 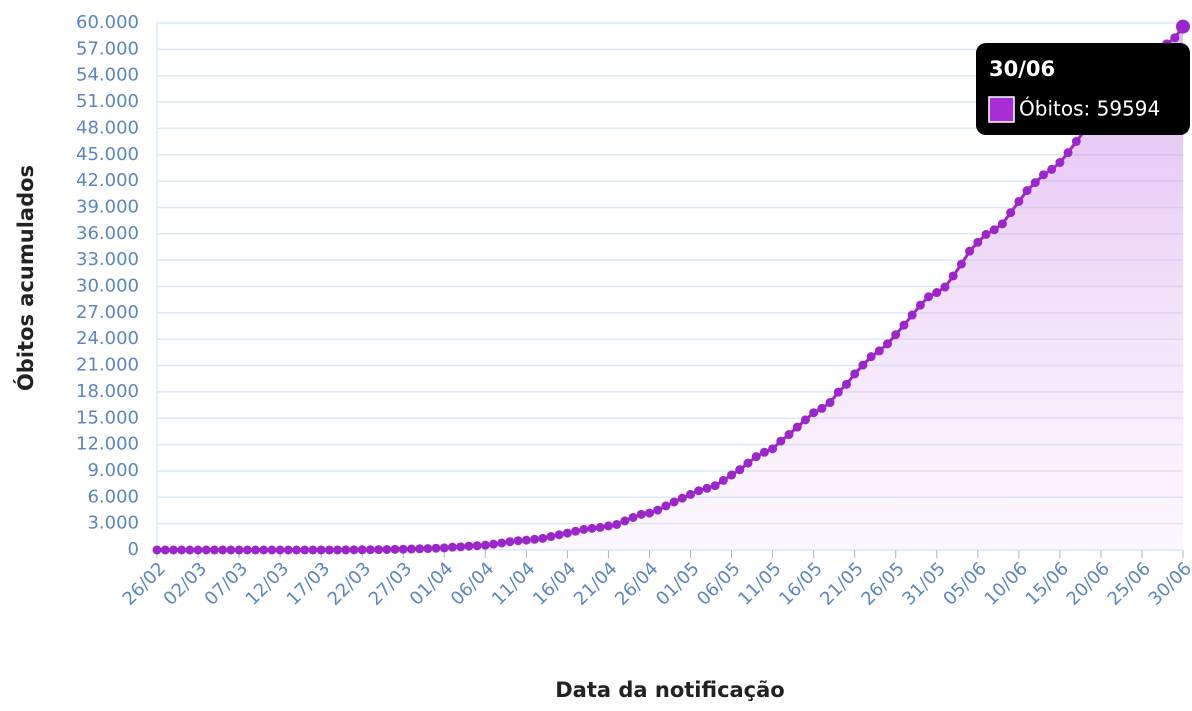 What do you see at coordinates (555, 584) in the screenshot?
I see `x-tick-label: 16/04` at bounding box center [555, 584].